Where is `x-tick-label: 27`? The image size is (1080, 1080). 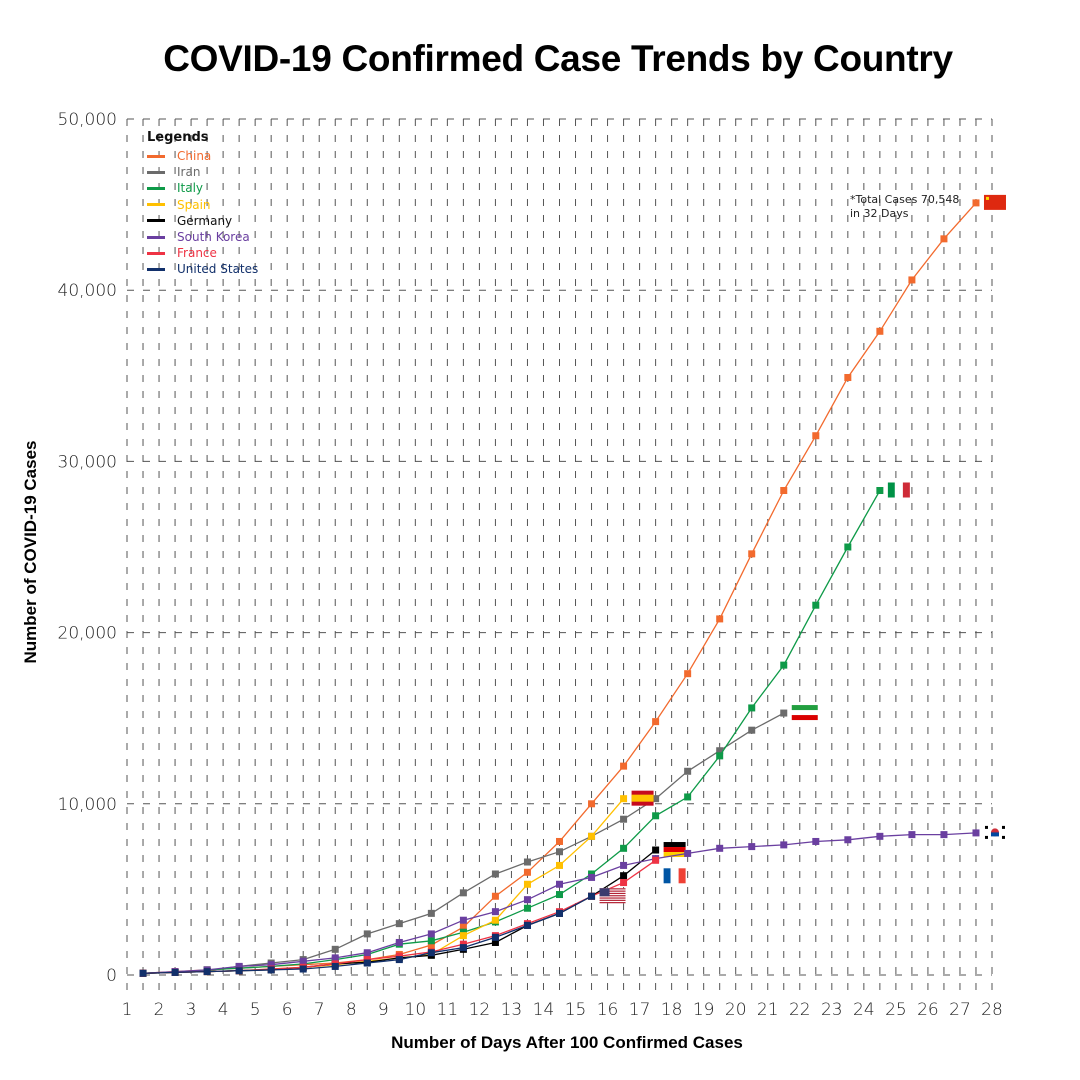
x-tick-label: 27 is located at coordinates (960, 1010).